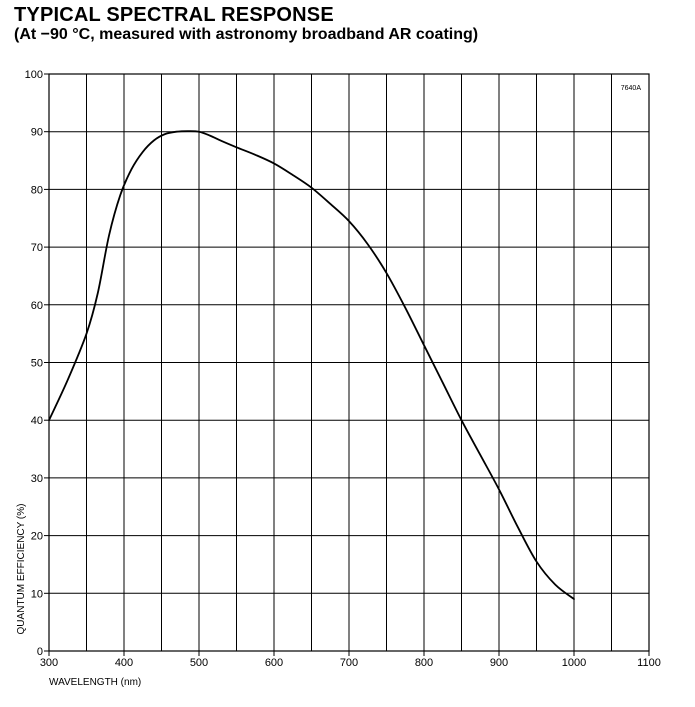 This screenshot has height=707, width=695. I want to click on y-tick-label: 70, so click(37, 248).